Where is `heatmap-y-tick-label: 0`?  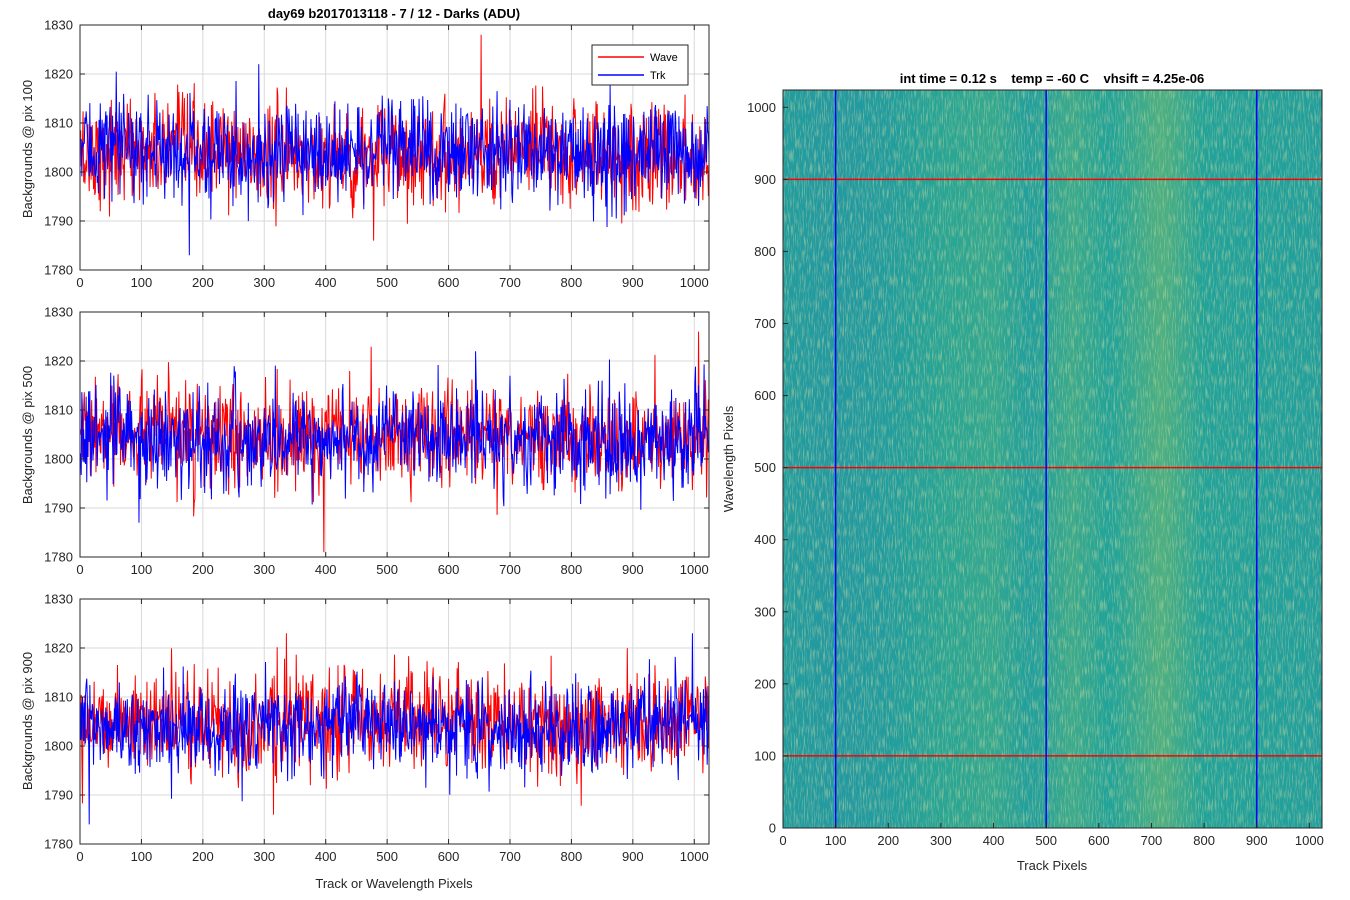 heatmap-y-tick-label: 0 is located at coordinates (772, 828).